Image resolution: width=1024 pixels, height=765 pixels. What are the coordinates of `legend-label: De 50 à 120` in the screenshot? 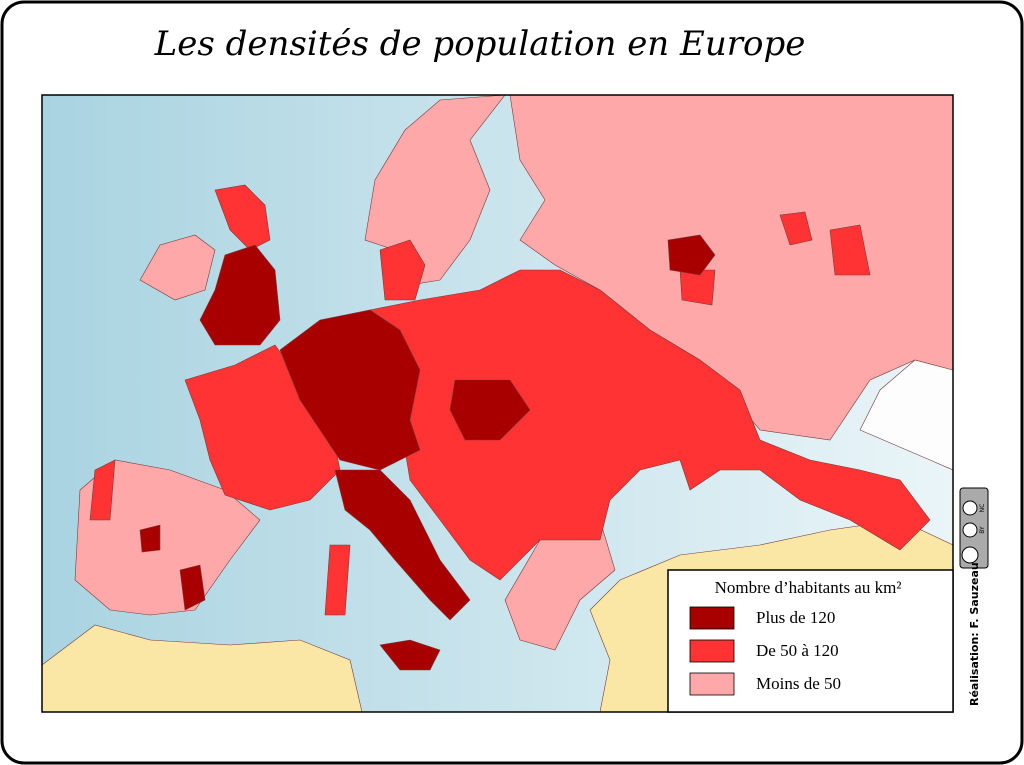 It's located at (797, 650).